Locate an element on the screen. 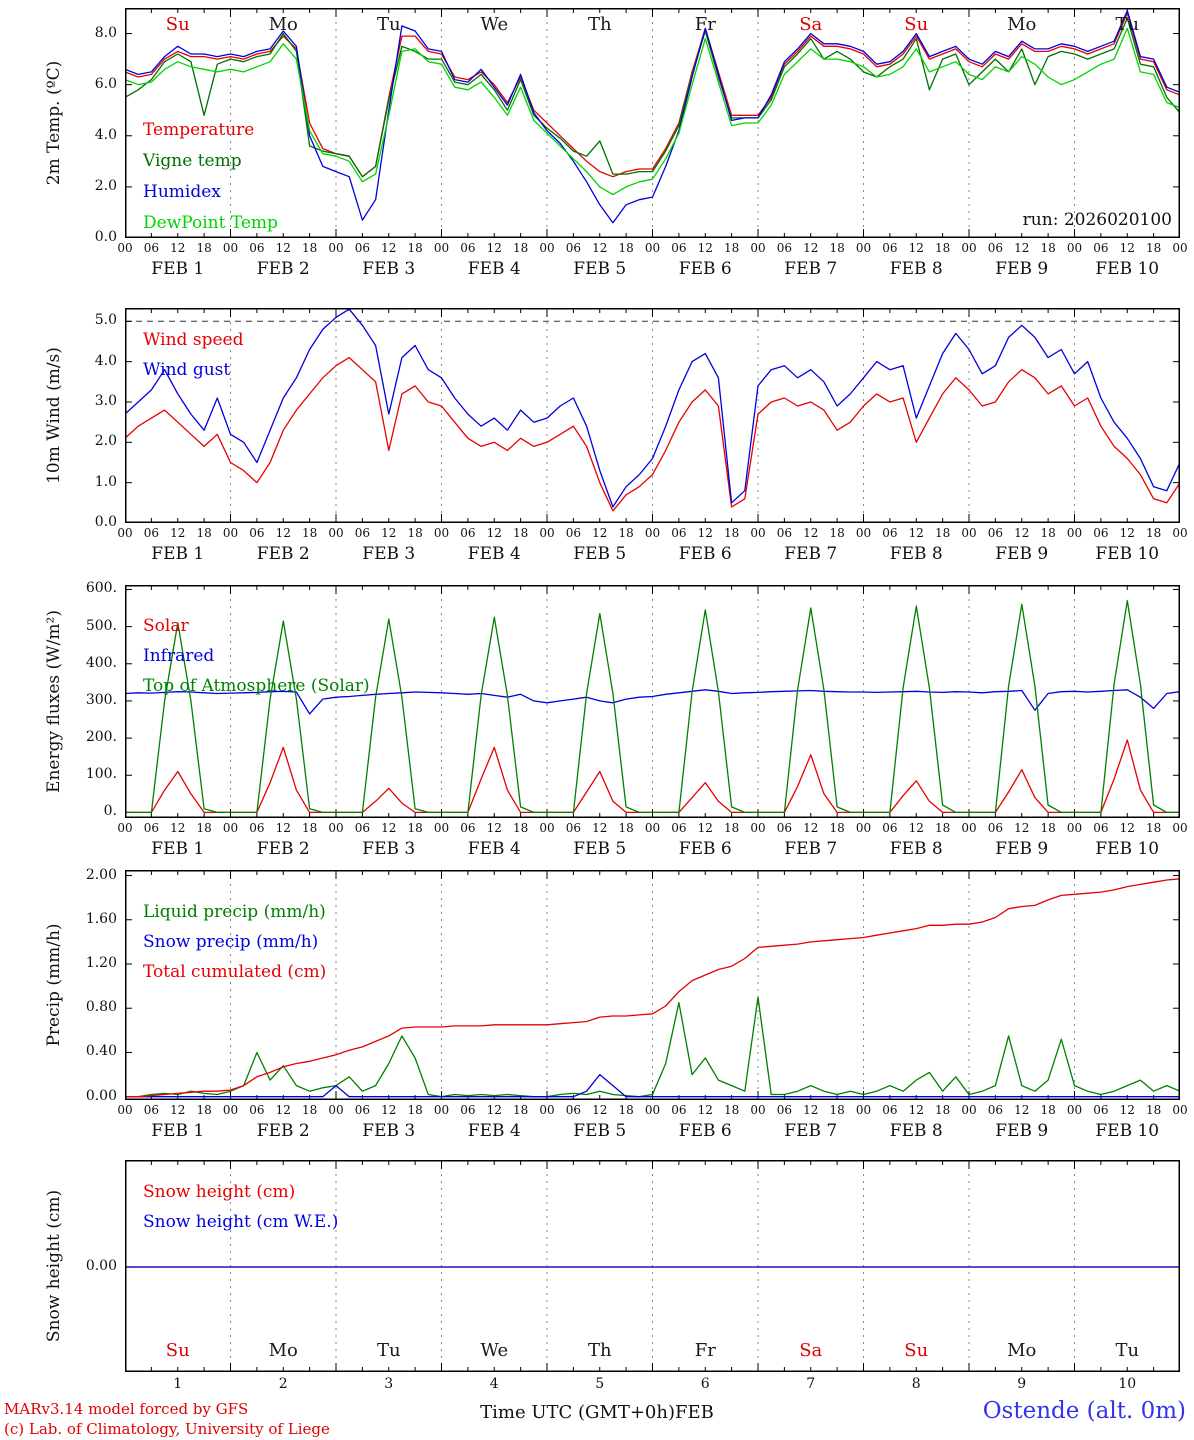 The height and width of the screenshot is (1440, 1194). energy-flux-panel is located at coordinates (652, 701).